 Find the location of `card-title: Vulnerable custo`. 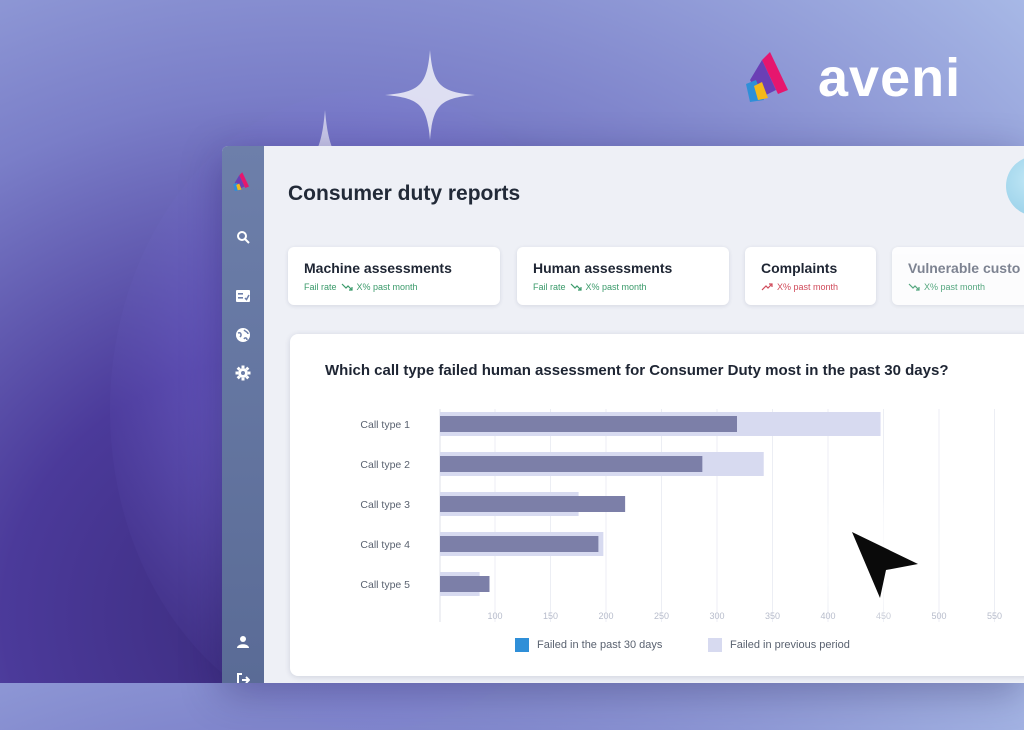

card-title: Vulnerable custo is located at coordinates (964, 268).